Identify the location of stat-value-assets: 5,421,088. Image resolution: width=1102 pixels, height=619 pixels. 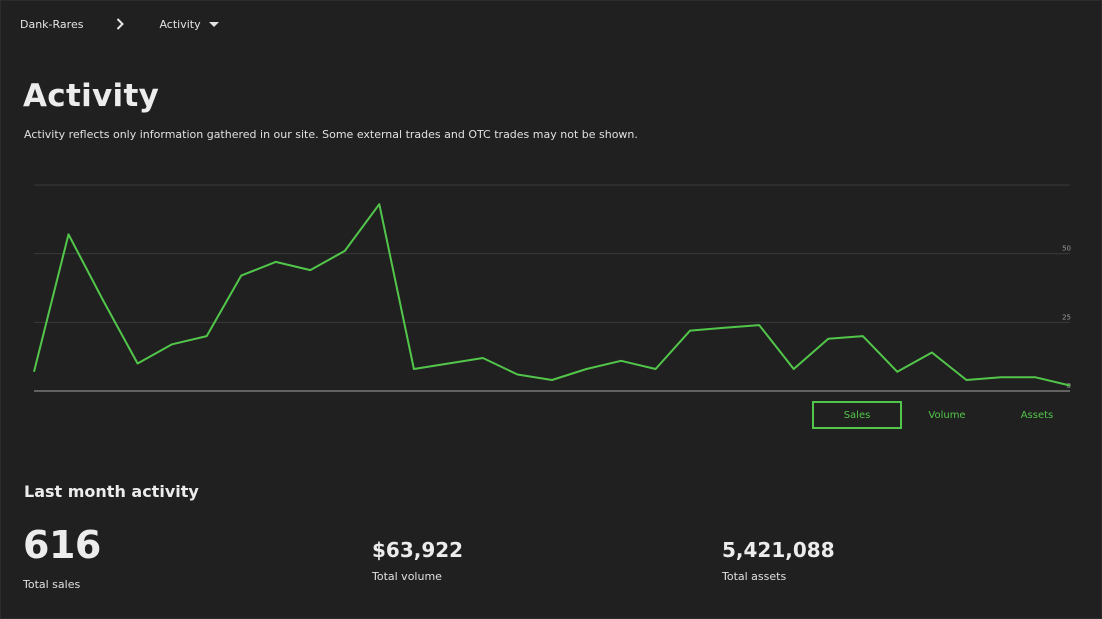
(778, 550).